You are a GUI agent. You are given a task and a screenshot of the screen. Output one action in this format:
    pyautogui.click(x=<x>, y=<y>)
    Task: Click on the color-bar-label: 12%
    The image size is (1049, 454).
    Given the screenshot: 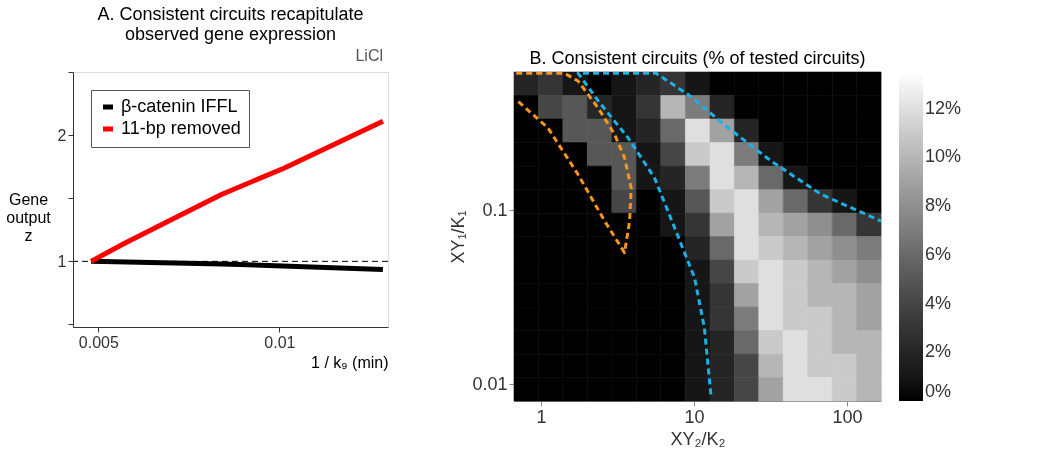 What is the action you would take?
    pyautogui.click(x=943, y=107)
    